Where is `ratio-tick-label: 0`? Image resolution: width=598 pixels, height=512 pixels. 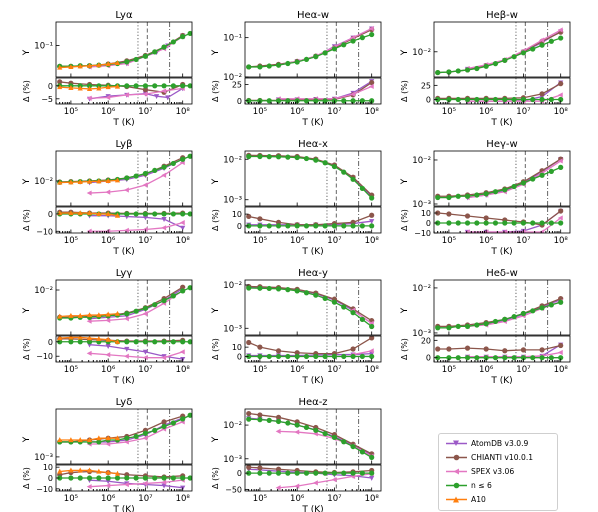
ratio-tick-label: 0 is located at coordinates (50, 86).